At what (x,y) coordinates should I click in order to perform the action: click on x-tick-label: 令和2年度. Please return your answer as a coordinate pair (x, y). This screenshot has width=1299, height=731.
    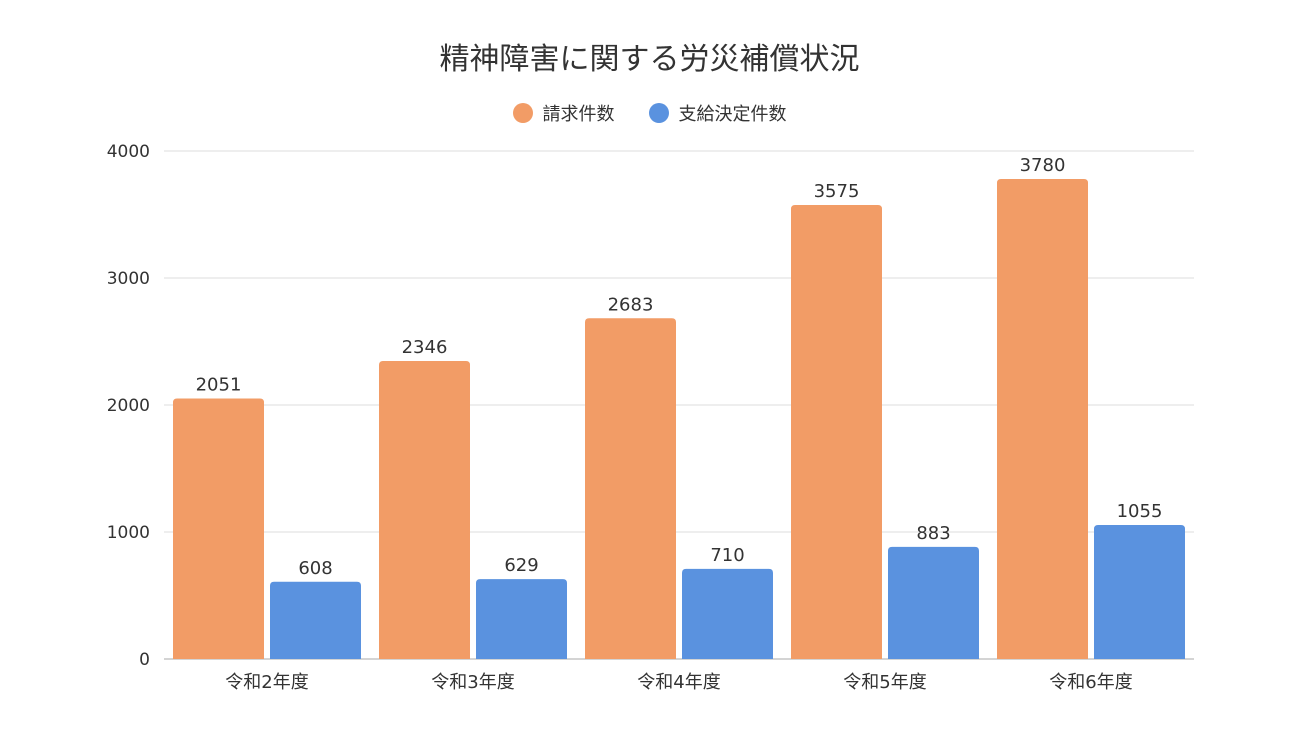
    Looking at the image, I should click on (266, 682).